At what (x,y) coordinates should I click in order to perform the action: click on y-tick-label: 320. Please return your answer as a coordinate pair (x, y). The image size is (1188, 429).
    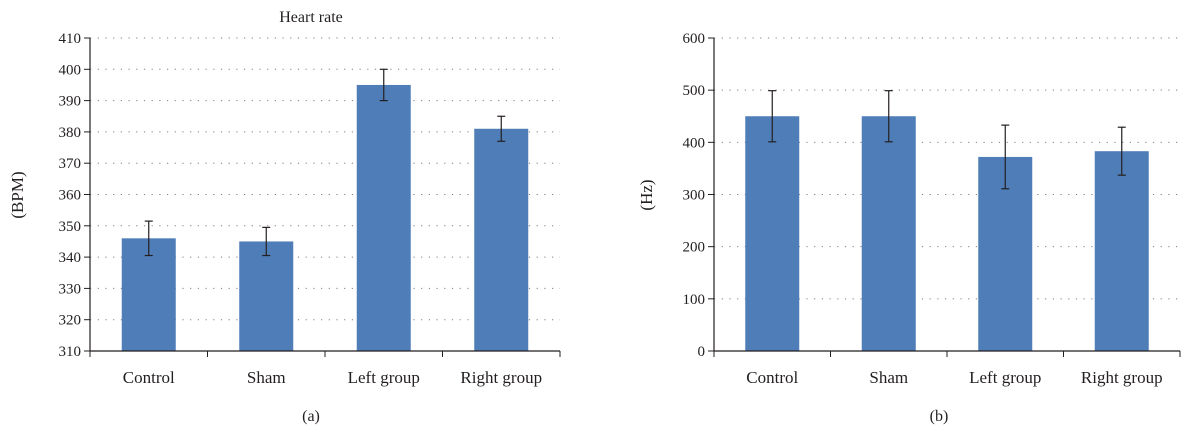
    Looking at the image, I should click on (70, 321).